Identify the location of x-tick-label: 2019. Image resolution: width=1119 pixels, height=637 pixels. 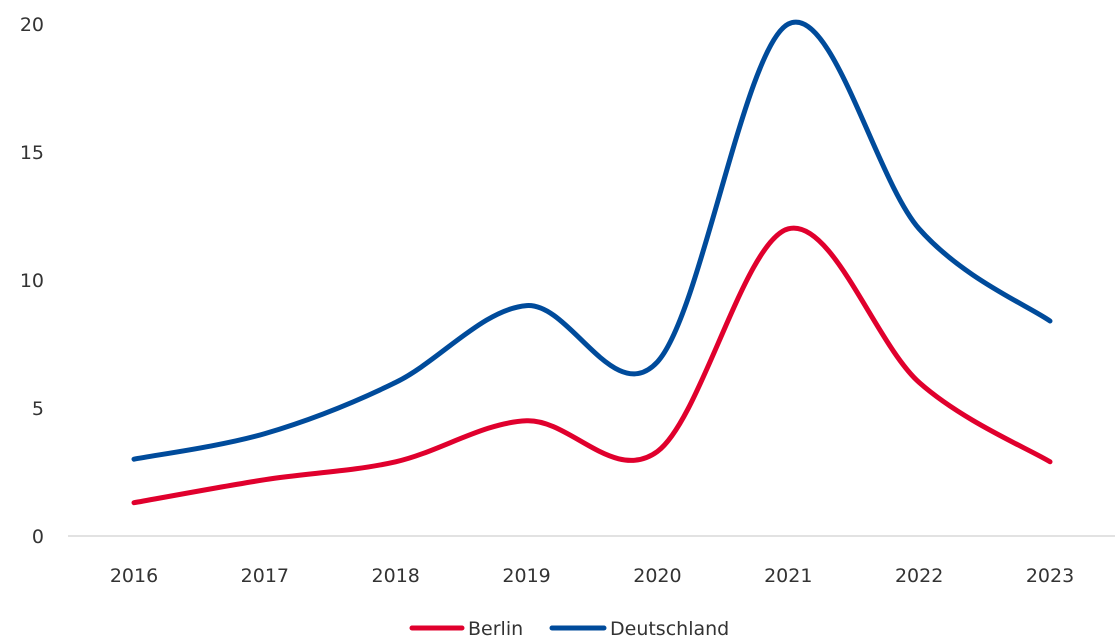
(526, 576).